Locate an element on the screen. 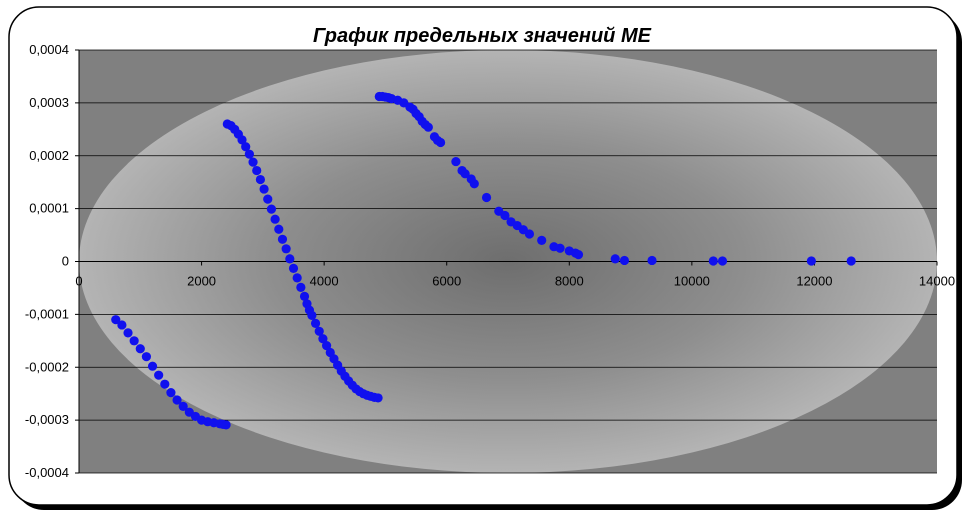 This screenshot has height=516, width=969. x-tick-label: 14000 is located at coordinates (937, 281).